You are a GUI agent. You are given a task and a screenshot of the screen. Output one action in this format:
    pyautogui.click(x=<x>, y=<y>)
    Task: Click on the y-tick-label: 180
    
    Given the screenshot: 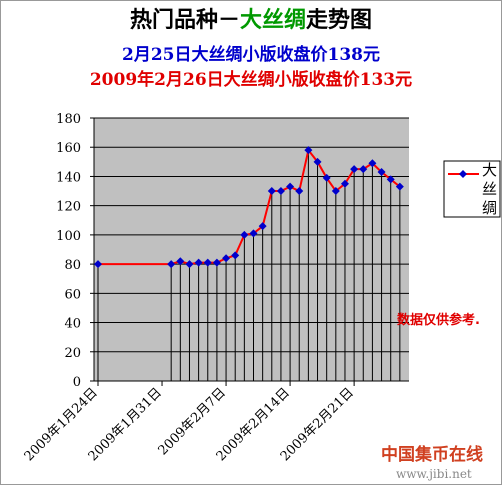 What is the action you would take?
    pyautogui.click(x=68, y=119)
    